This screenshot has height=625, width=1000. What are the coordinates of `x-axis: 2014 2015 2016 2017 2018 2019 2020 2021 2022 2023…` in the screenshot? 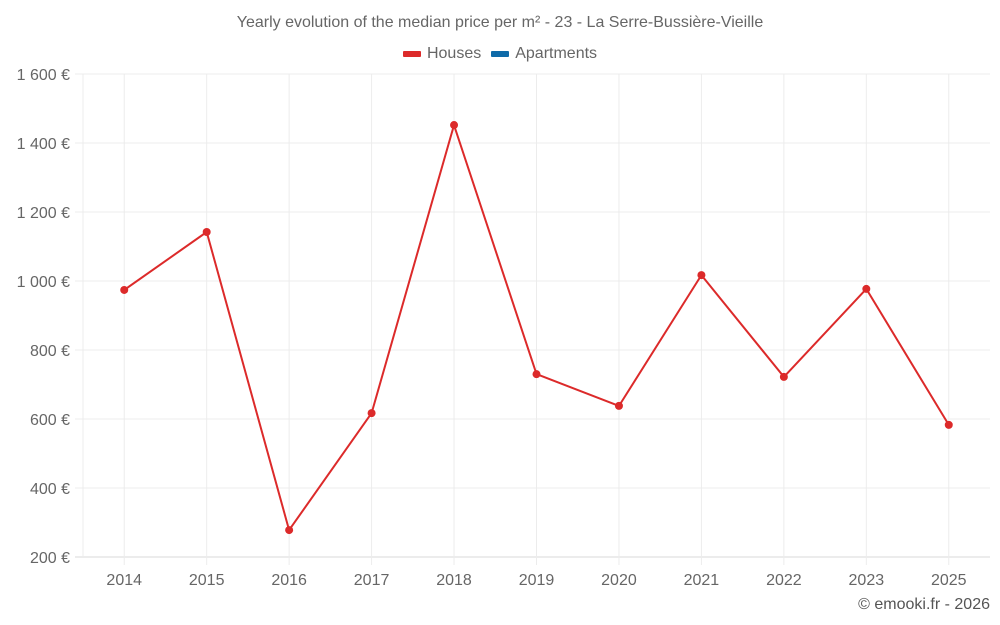 It's located at (536, 580).